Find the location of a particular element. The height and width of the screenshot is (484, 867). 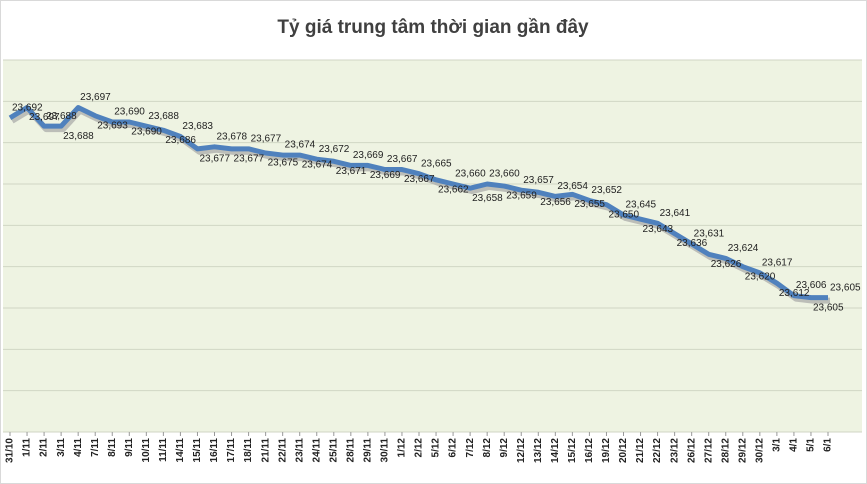

x-tick-label: 22/11 is located at coordinates (282, 450).